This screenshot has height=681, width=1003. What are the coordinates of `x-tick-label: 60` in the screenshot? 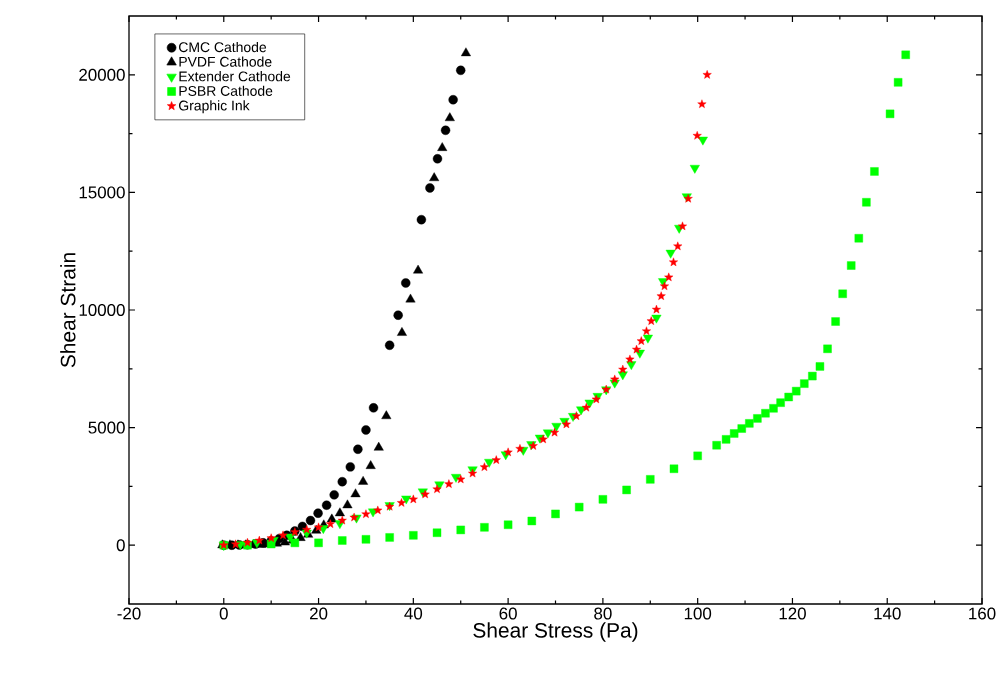 It's located at (508, 613).